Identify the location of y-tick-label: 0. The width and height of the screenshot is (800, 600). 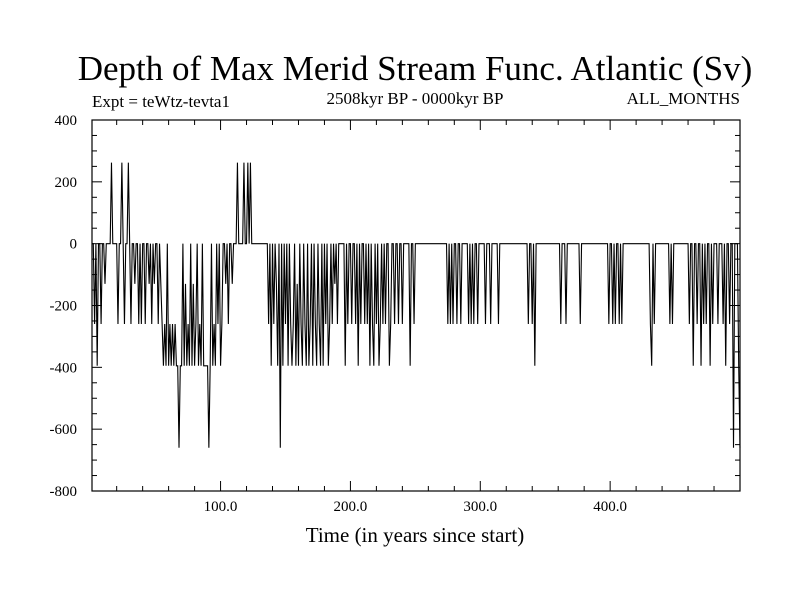
(74, 245).